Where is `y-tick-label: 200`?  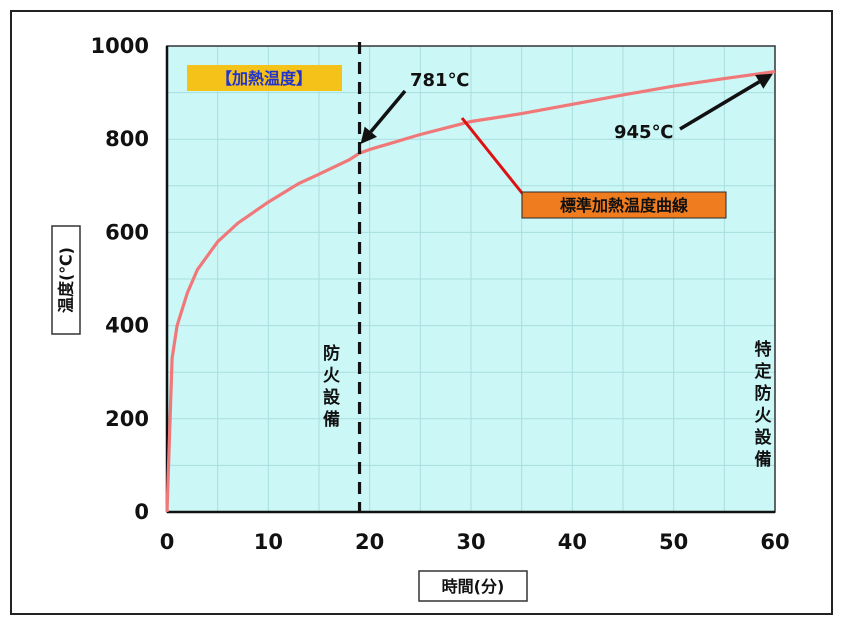
y-tick-label: 200 is located at coordinates (127, 419).